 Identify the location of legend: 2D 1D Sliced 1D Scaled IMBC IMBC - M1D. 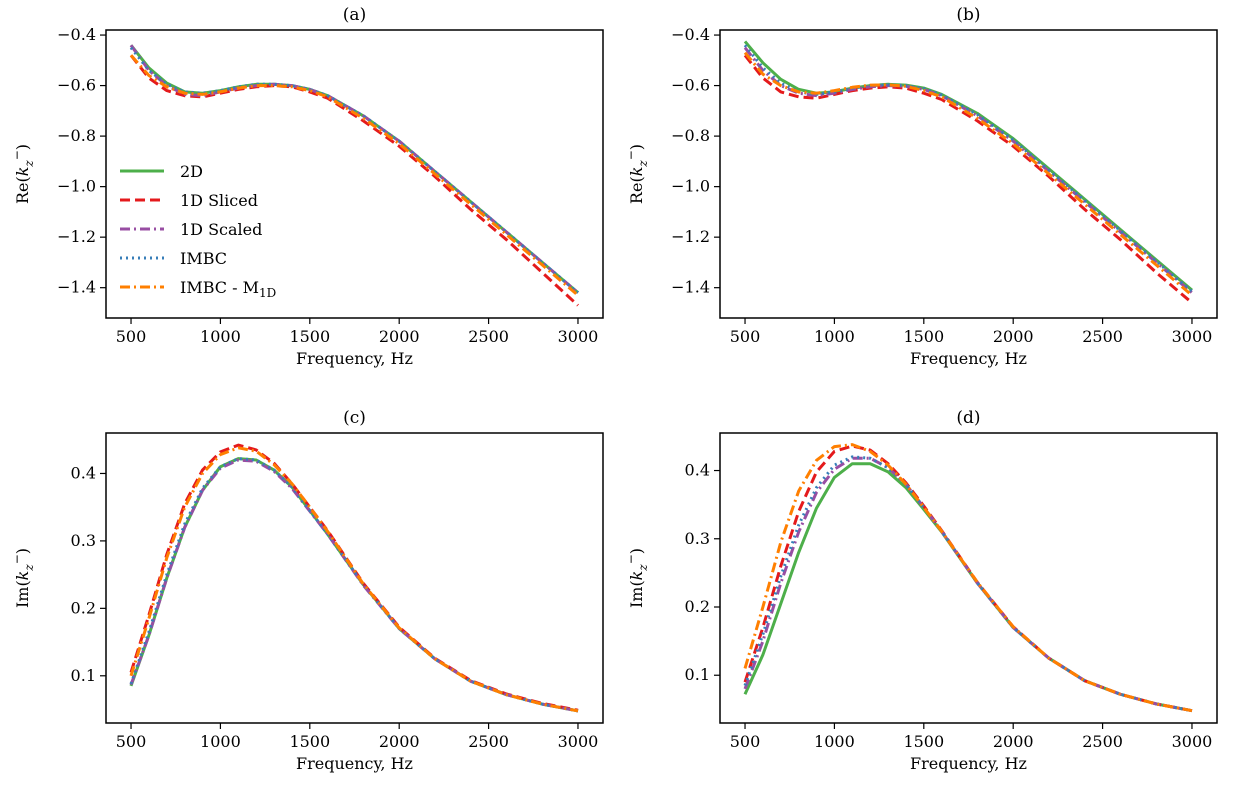
(198, 231).